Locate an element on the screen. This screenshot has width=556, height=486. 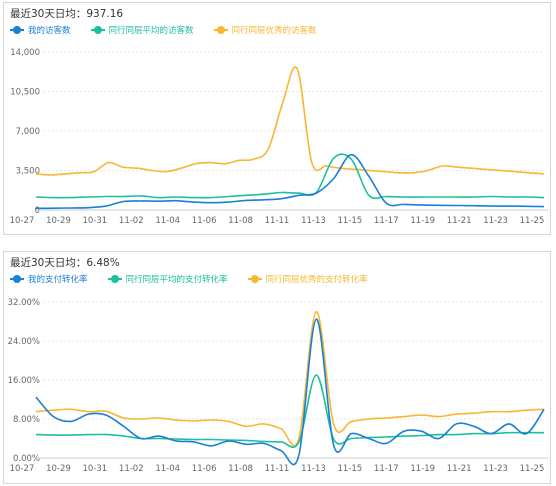
legend-label: 我的支付转化率 is located at coordinates (58, 280).